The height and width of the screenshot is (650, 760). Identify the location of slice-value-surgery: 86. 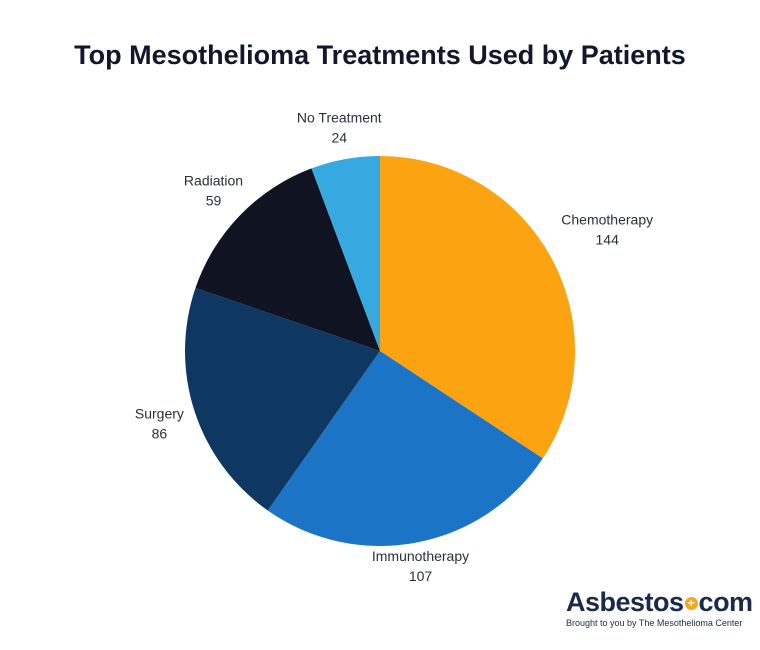
(160, 434).